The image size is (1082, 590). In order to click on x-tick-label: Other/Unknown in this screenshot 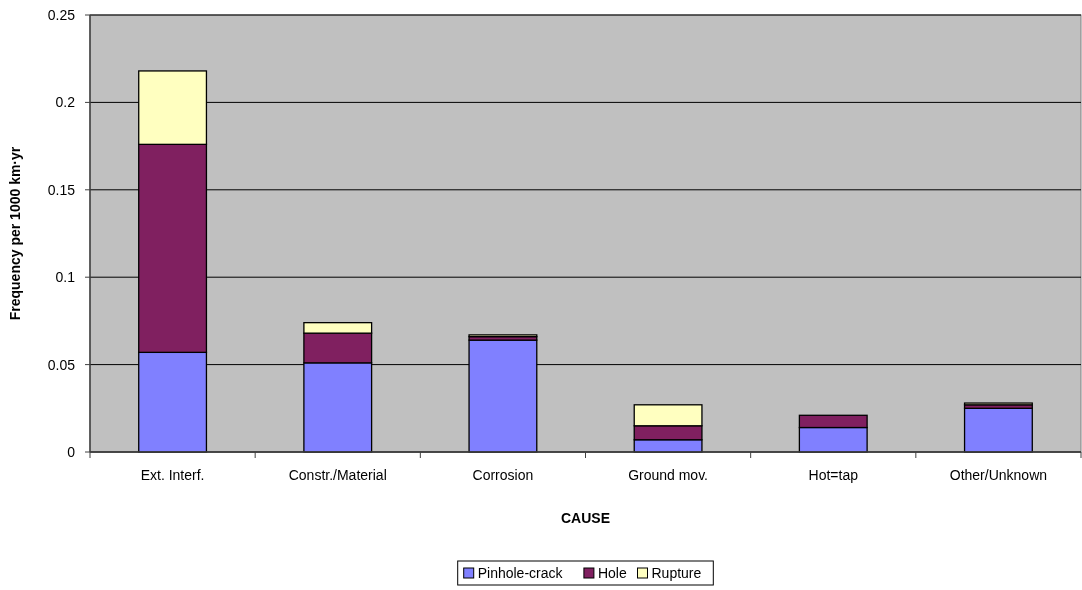, I will do `click(998, 475)`.